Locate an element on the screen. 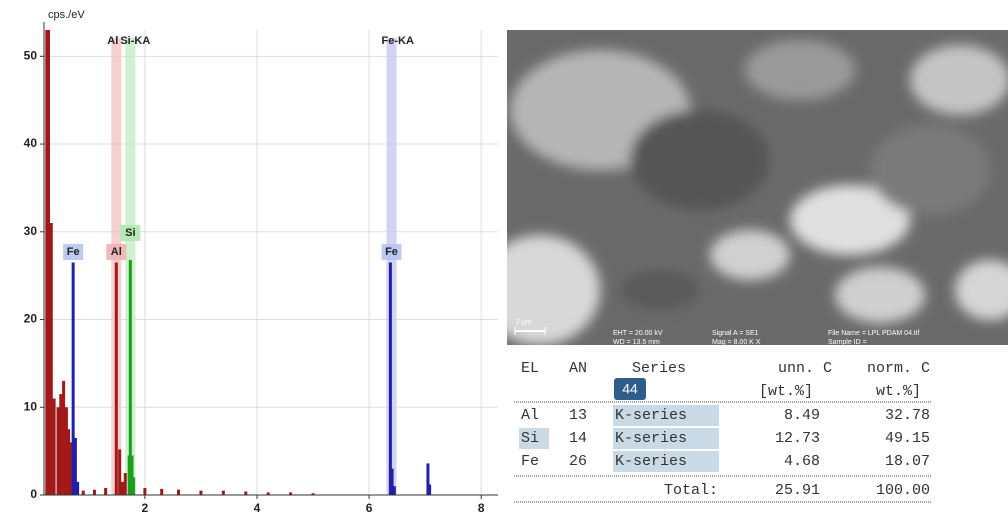 The width and height of the screenshot is (1008, 522). table-cell: 32.78 is located at coordinates (907, 415).